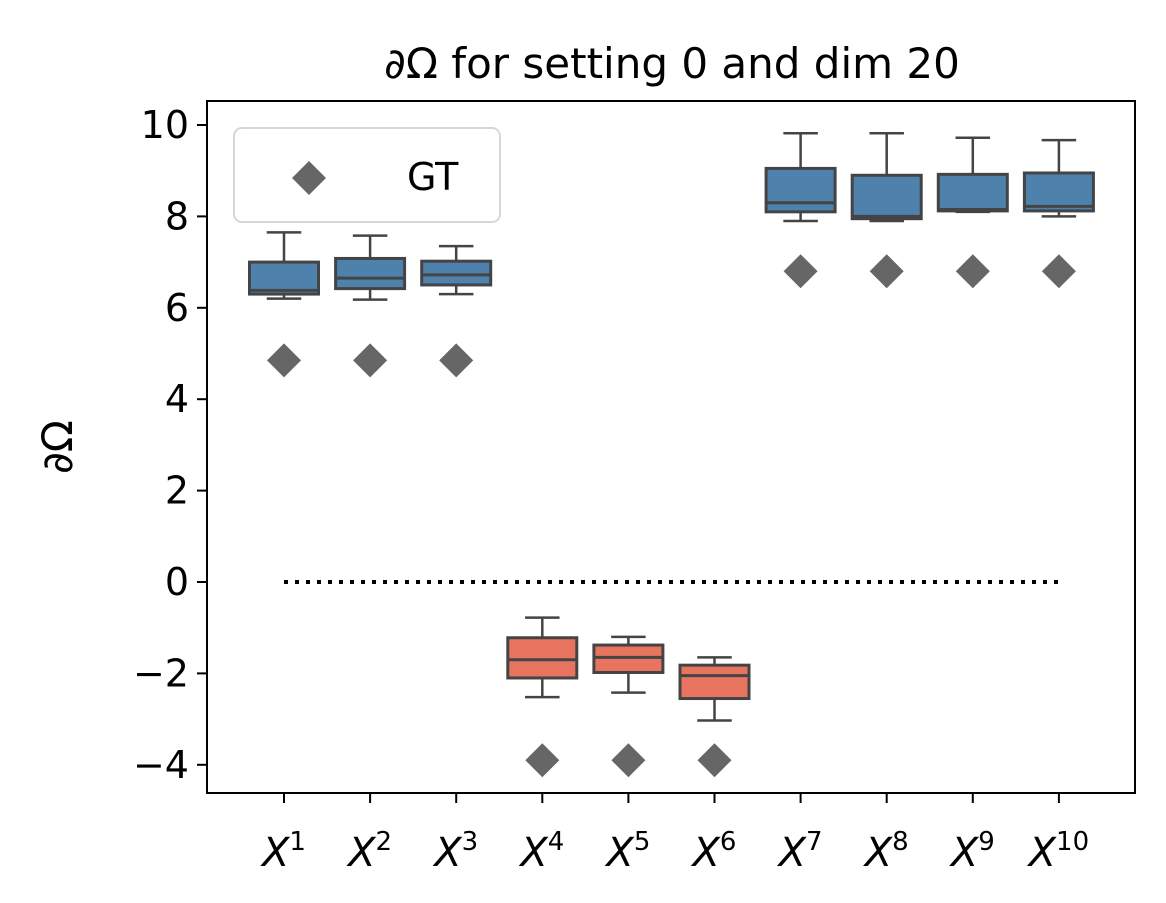 Image resolution: width=1166 pixels, height=903 pixels. Describe the element at coordinates (433, 177) in the screenshot. I see `legend-label-gt: GT` at that location.